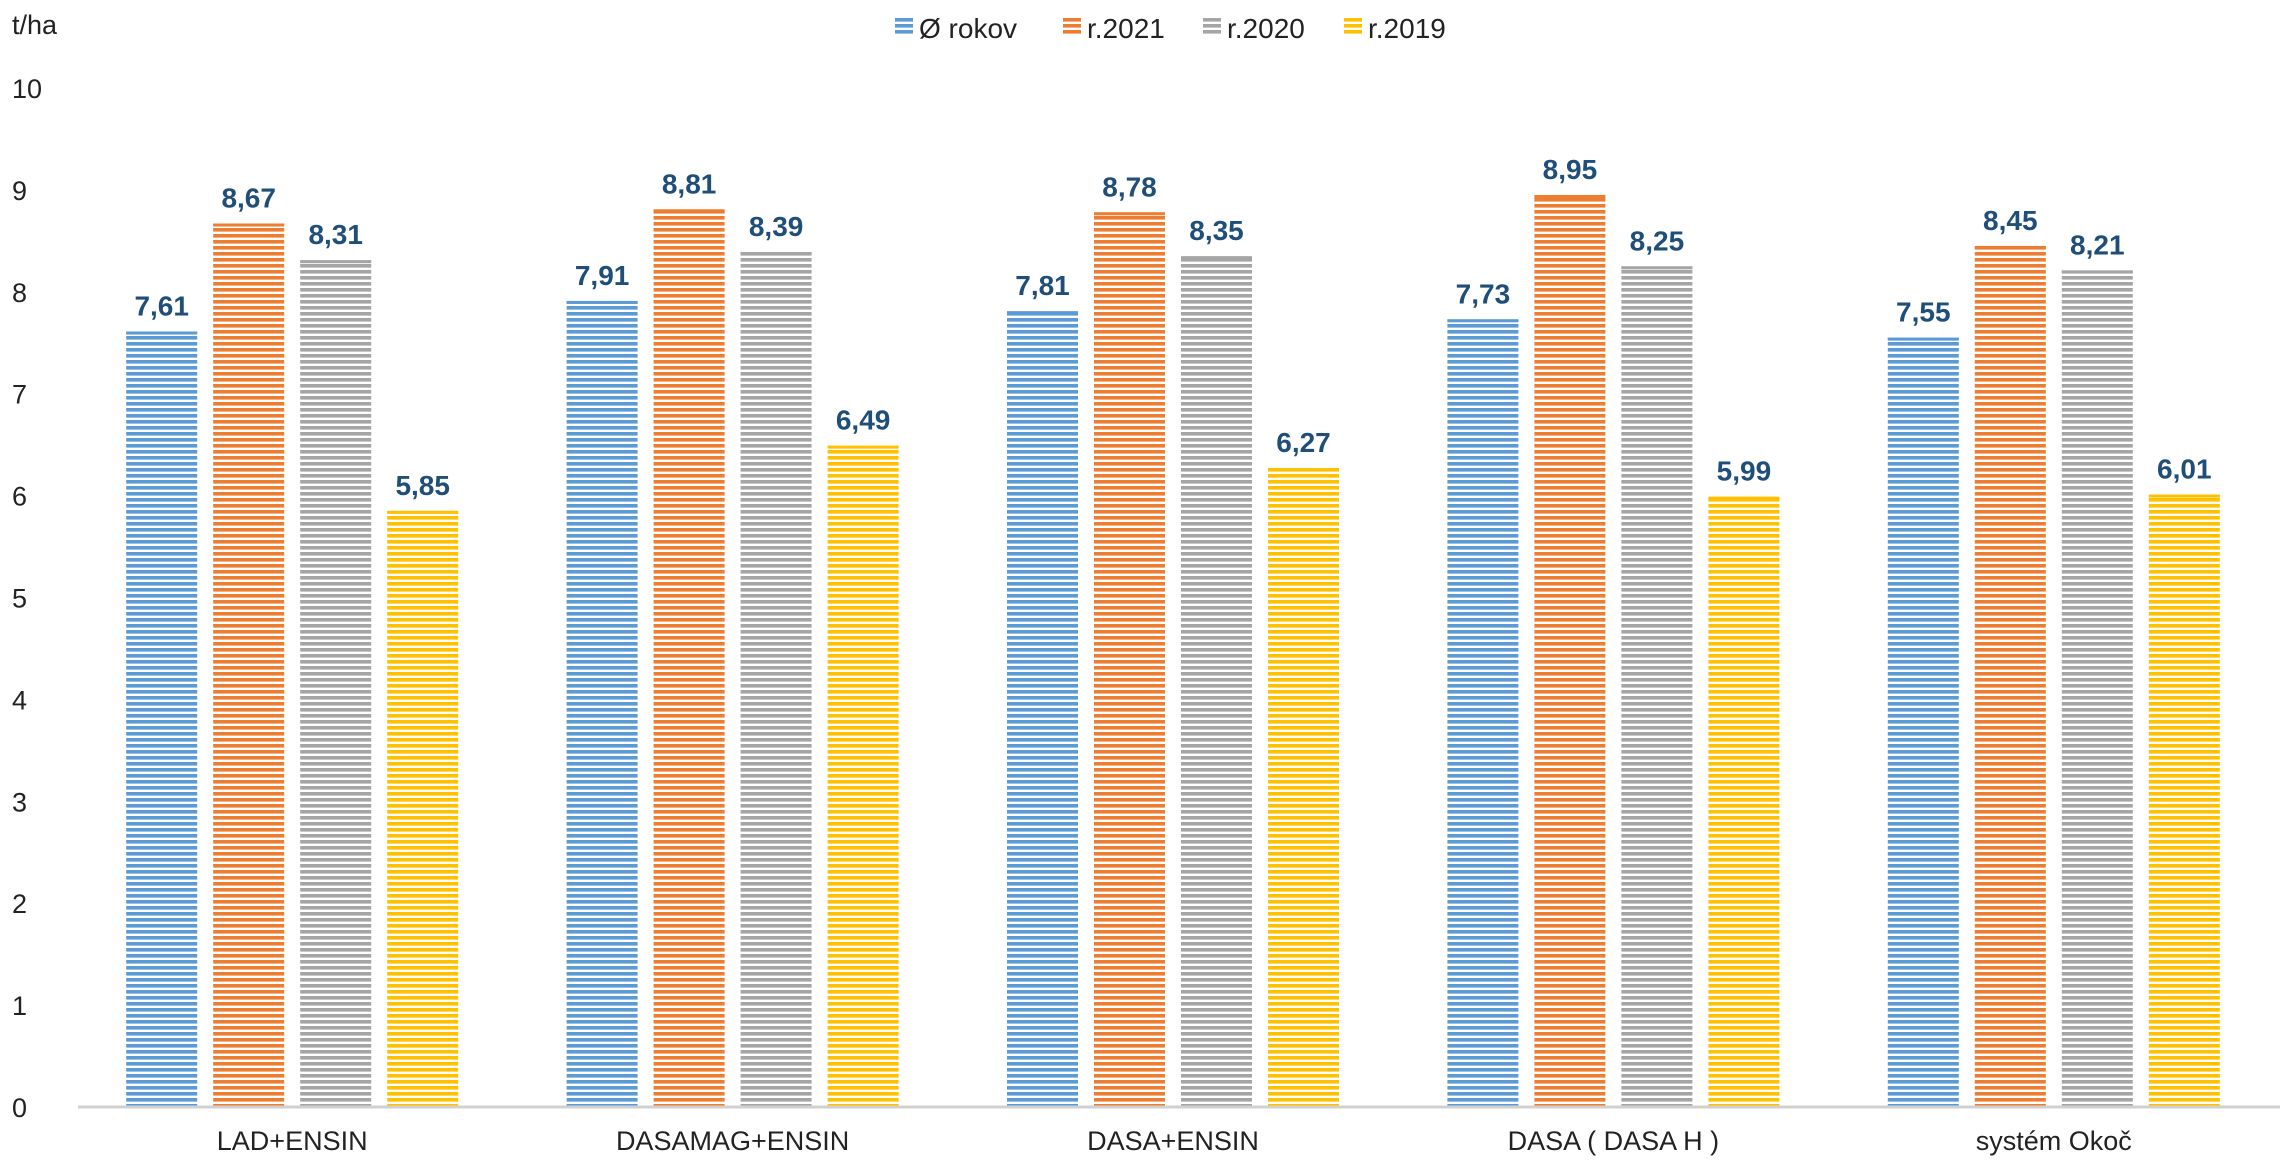  Describe the element at coordinates (35, 25) in the screenshot. I see `y-axis-unit-label: t/ha` at that location.